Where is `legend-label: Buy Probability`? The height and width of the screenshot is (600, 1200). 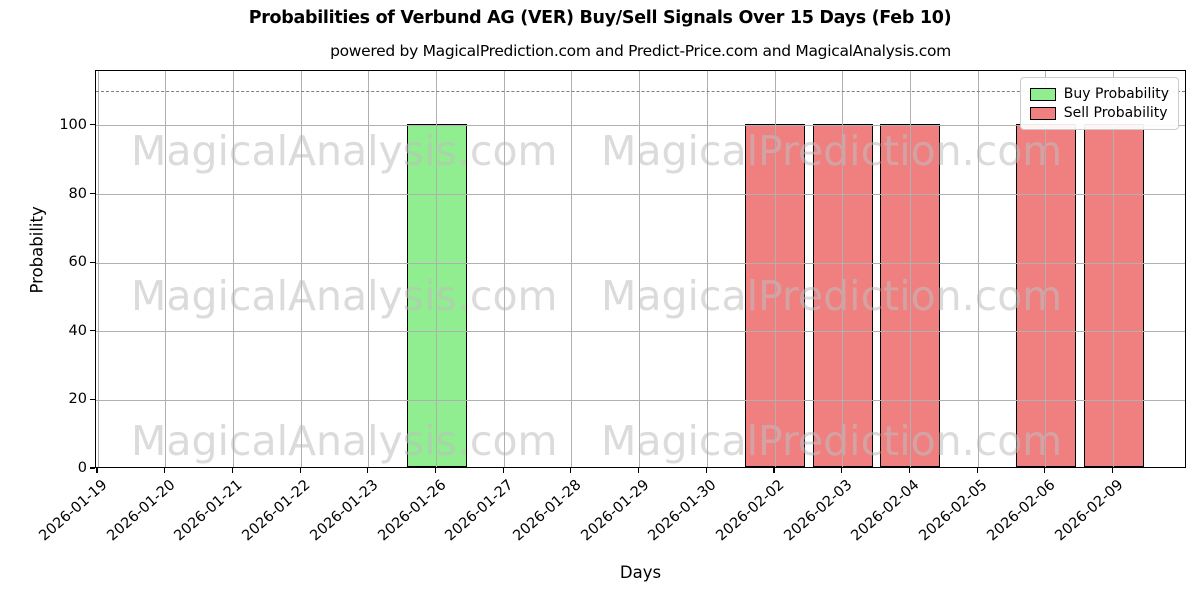
legend-label: Buy Probability is located at coordinates (1116, 94).